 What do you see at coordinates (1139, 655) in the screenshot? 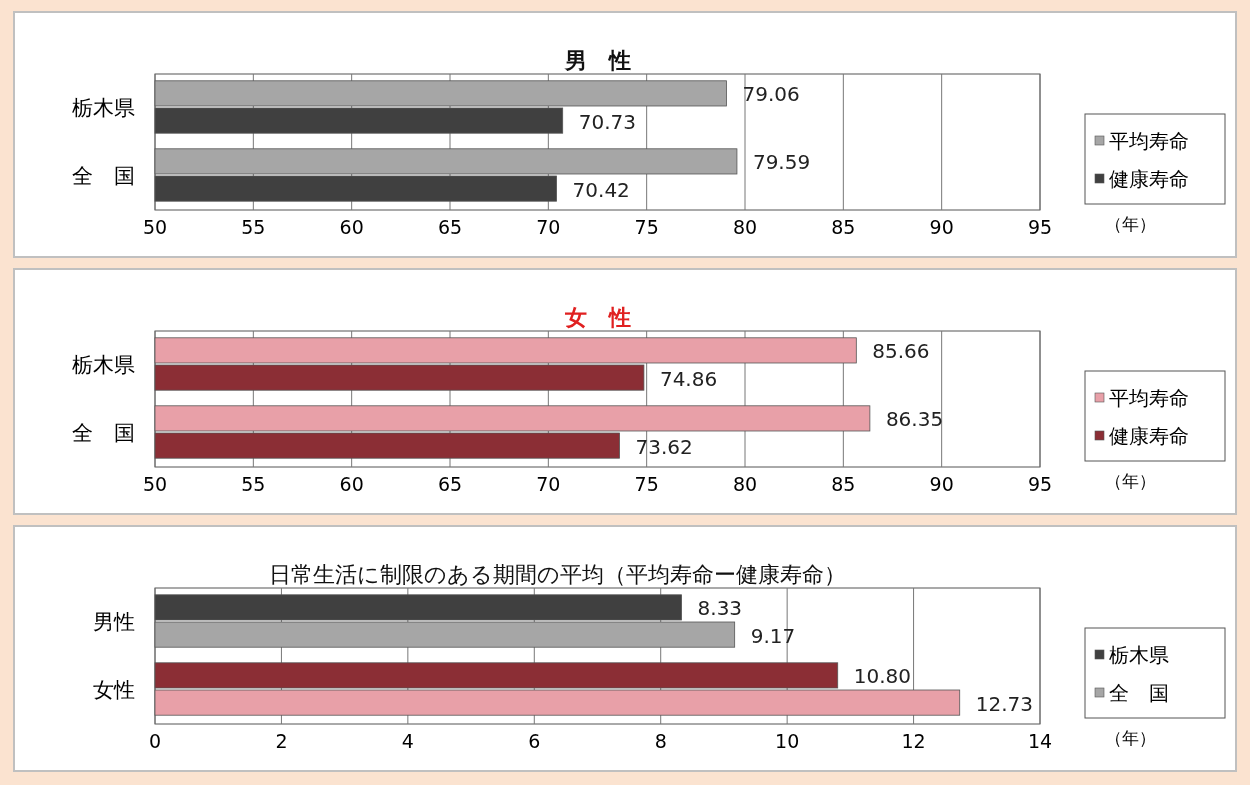
I see `legend-label: 栃木県` at bounding box center [1139, 655].